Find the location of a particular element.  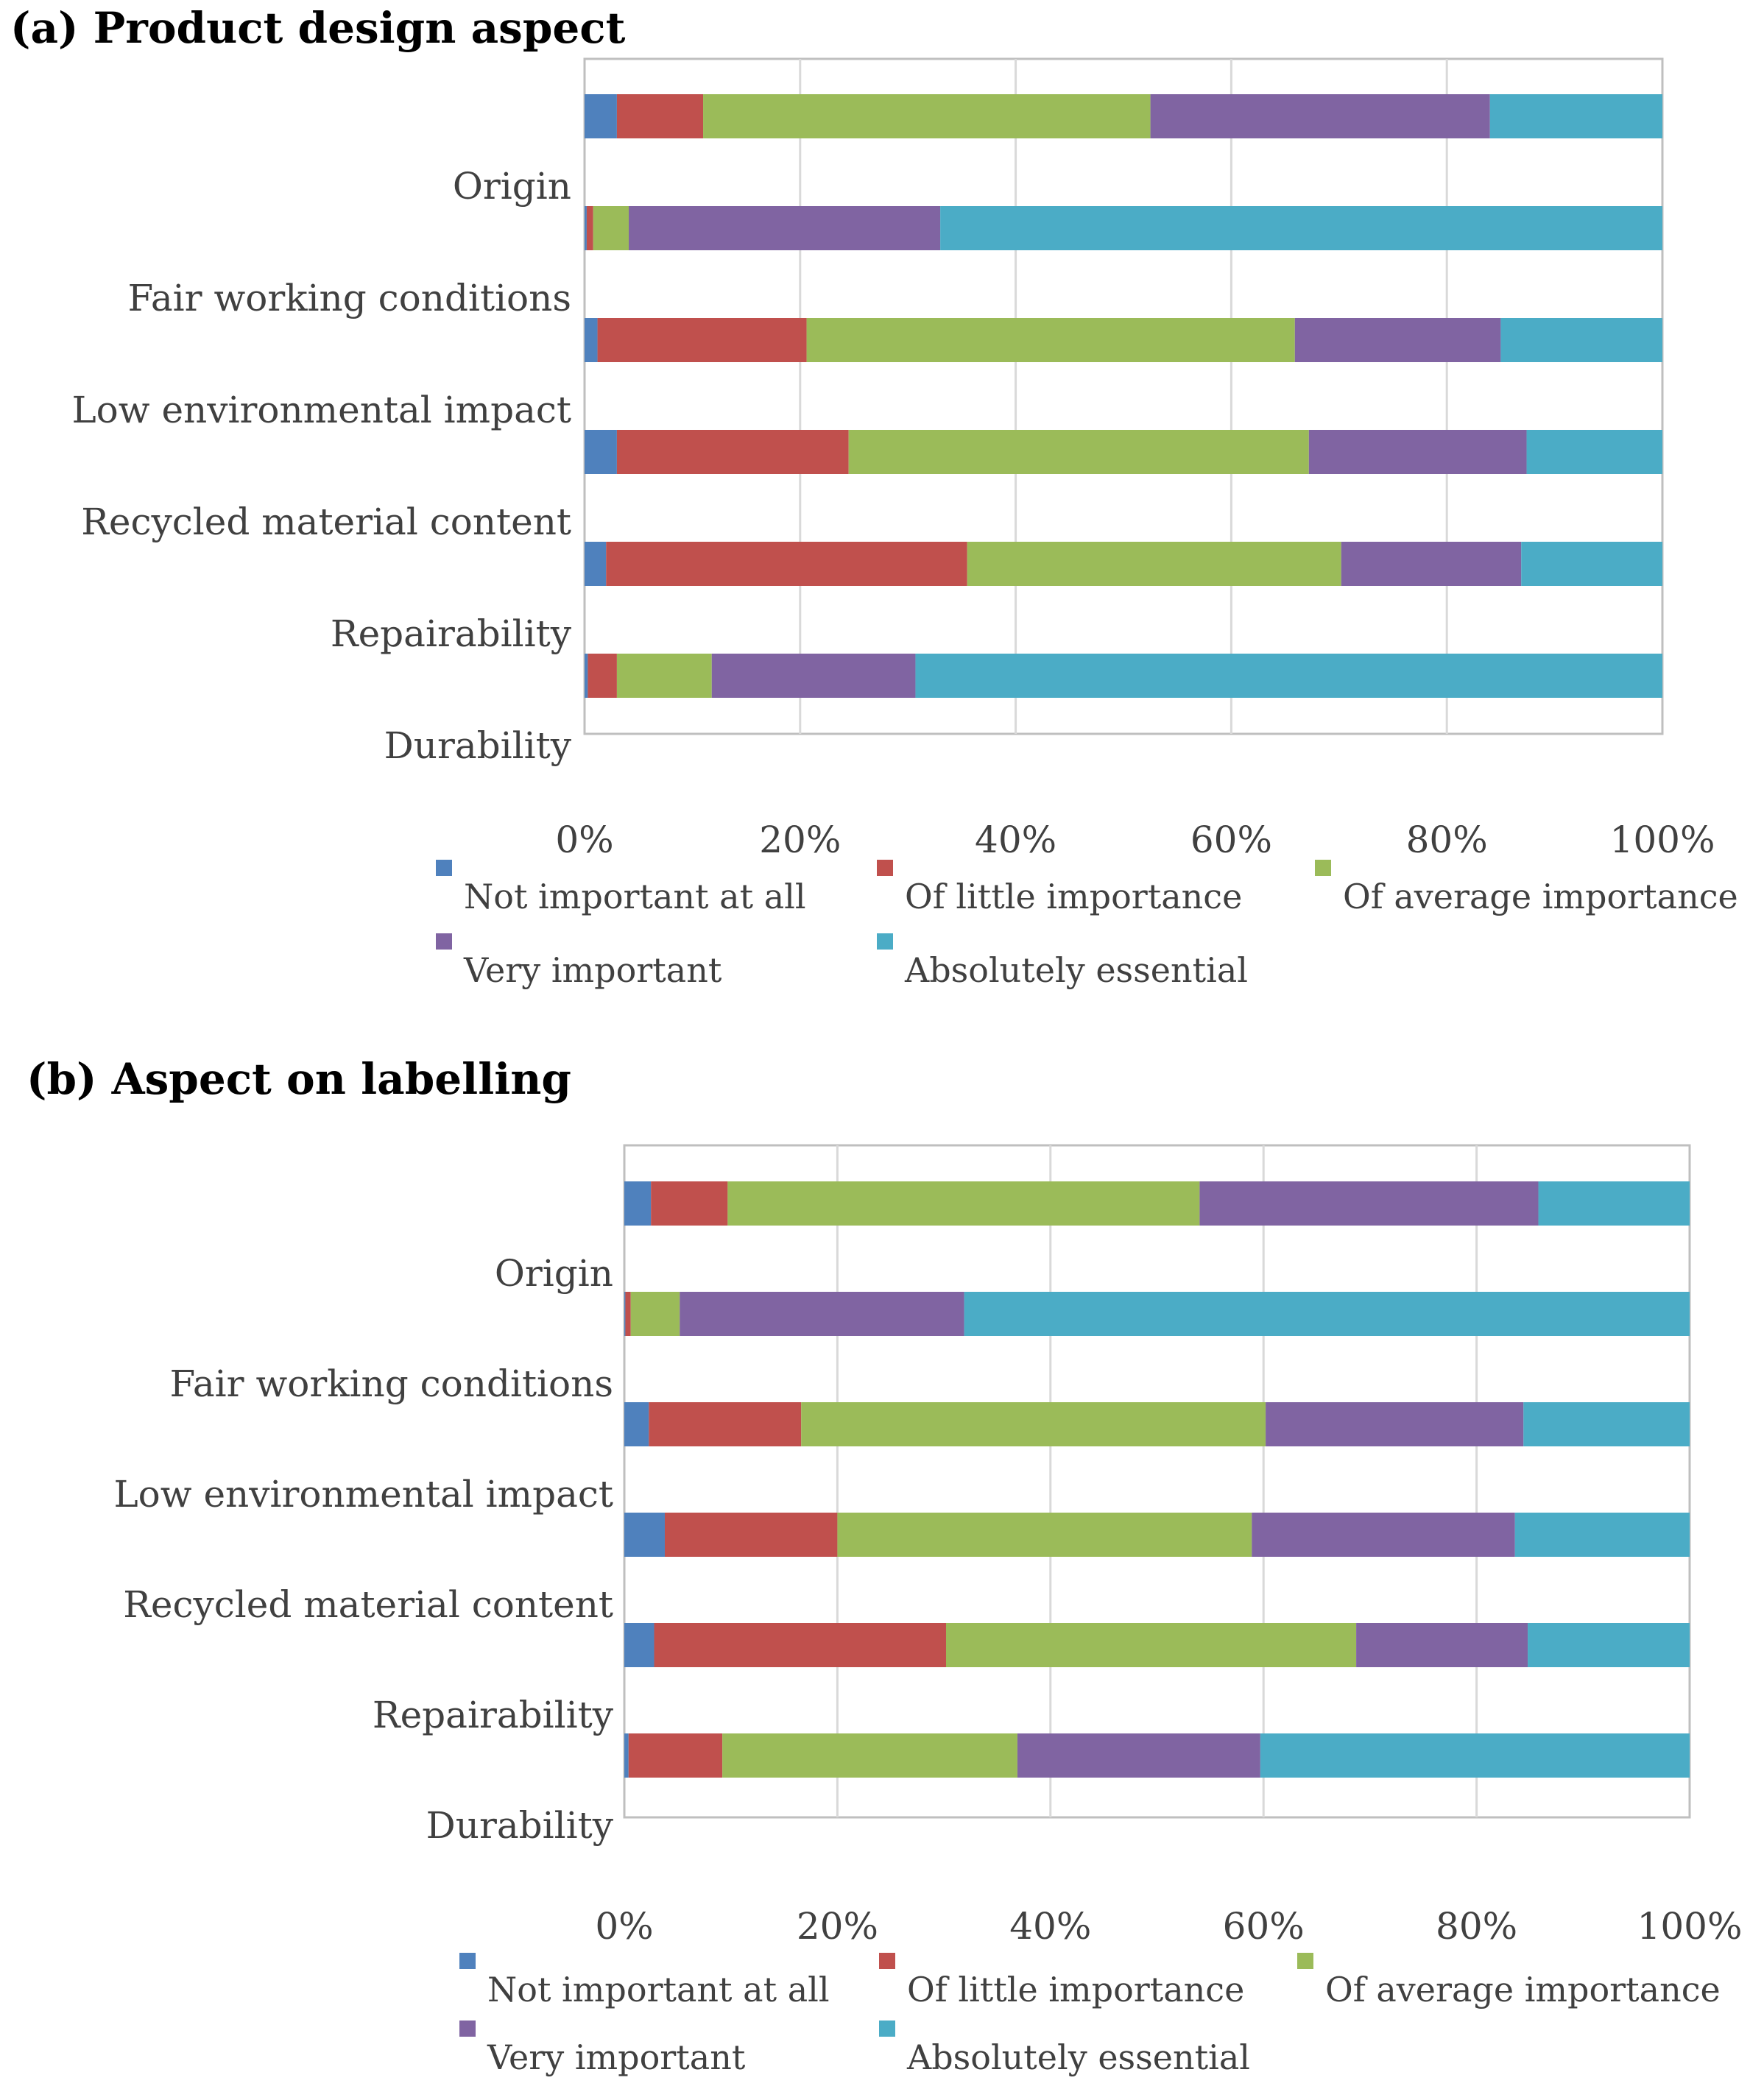

bar-very-important-recycled-material-content is located at coordinates (1384, 1535).